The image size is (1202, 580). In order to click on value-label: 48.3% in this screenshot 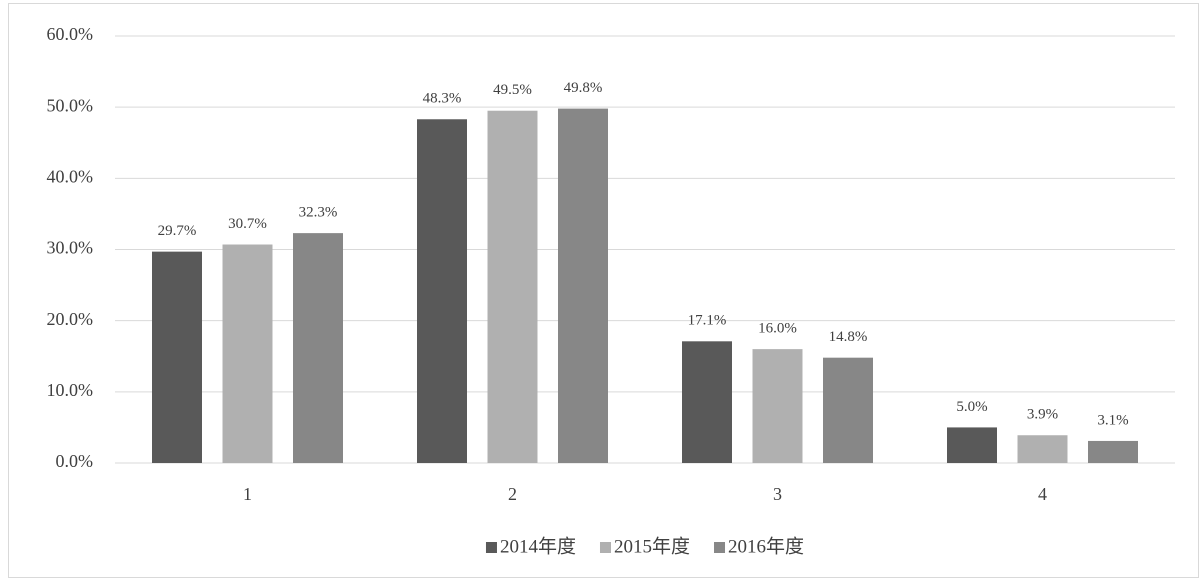, I will do `click(442, 99)`.